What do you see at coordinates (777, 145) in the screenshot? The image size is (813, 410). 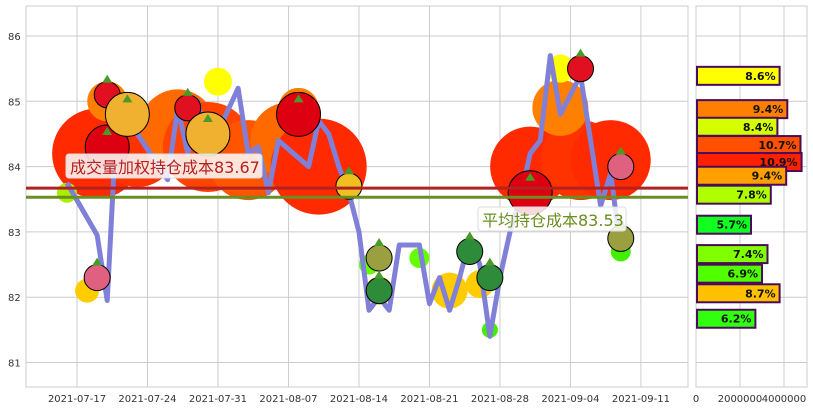 I see `volume-percent-label: 10.7%` at bounding box center [777, 145].